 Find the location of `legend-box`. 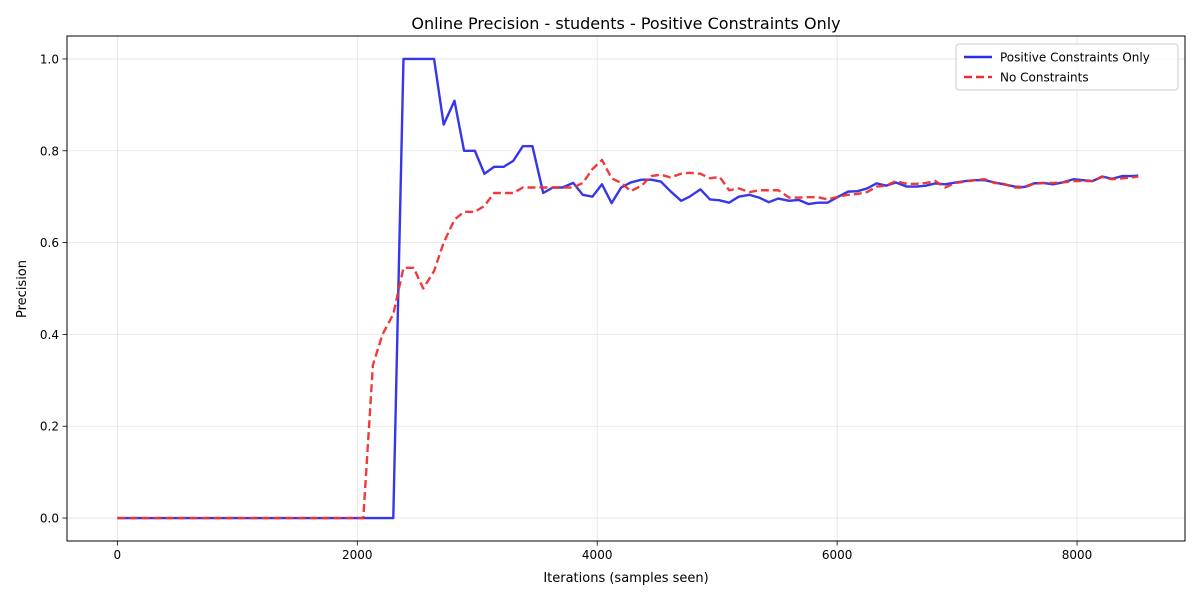

legend-box is located at coordinates (1067, 67).